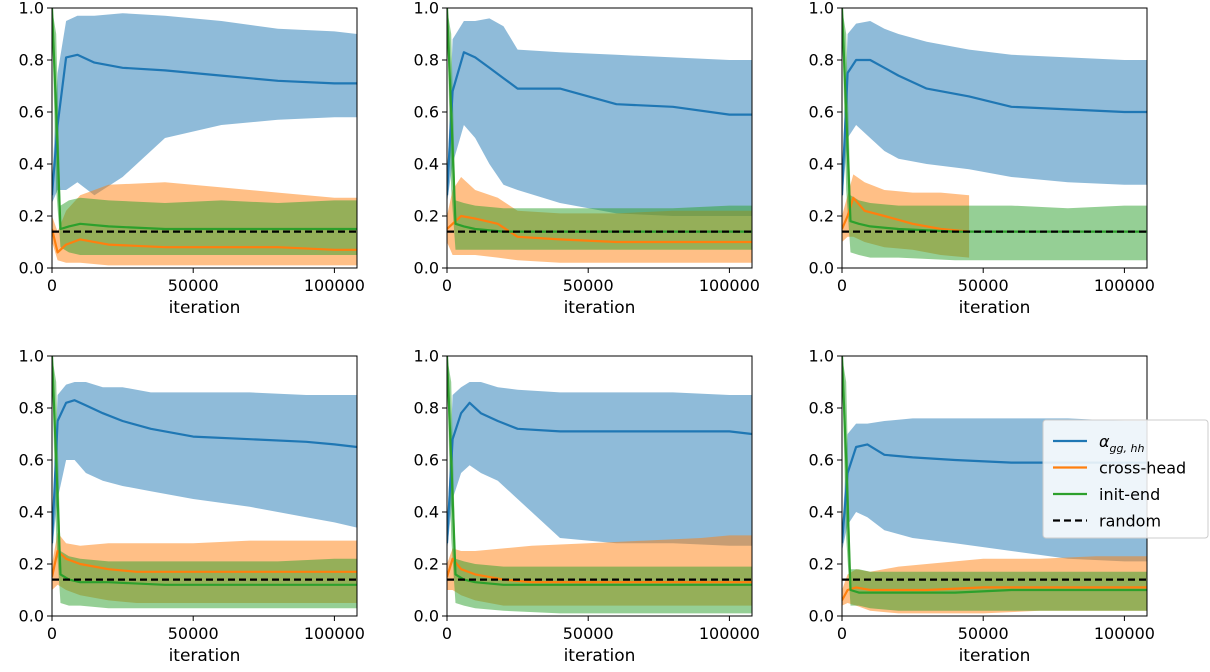 The image size is (1210, 672). What do you see at coordinates (1142, 468) in the screenshot?
I see `legend-label-cross: cross-head` at bounding box center [1142, 468].